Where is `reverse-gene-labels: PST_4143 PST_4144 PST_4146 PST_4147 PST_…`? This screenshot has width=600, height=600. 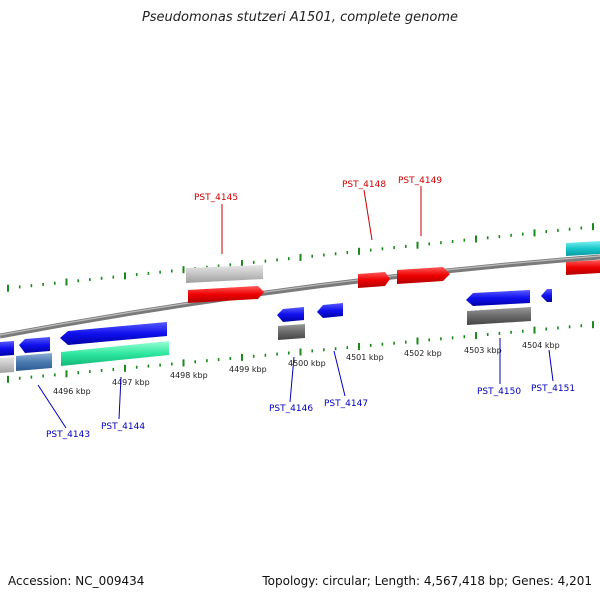
reverse-gene-labels: PST_4143 PST_4144 PST_4146 PST_4147 PST_… is located at coordinates (310, 412).